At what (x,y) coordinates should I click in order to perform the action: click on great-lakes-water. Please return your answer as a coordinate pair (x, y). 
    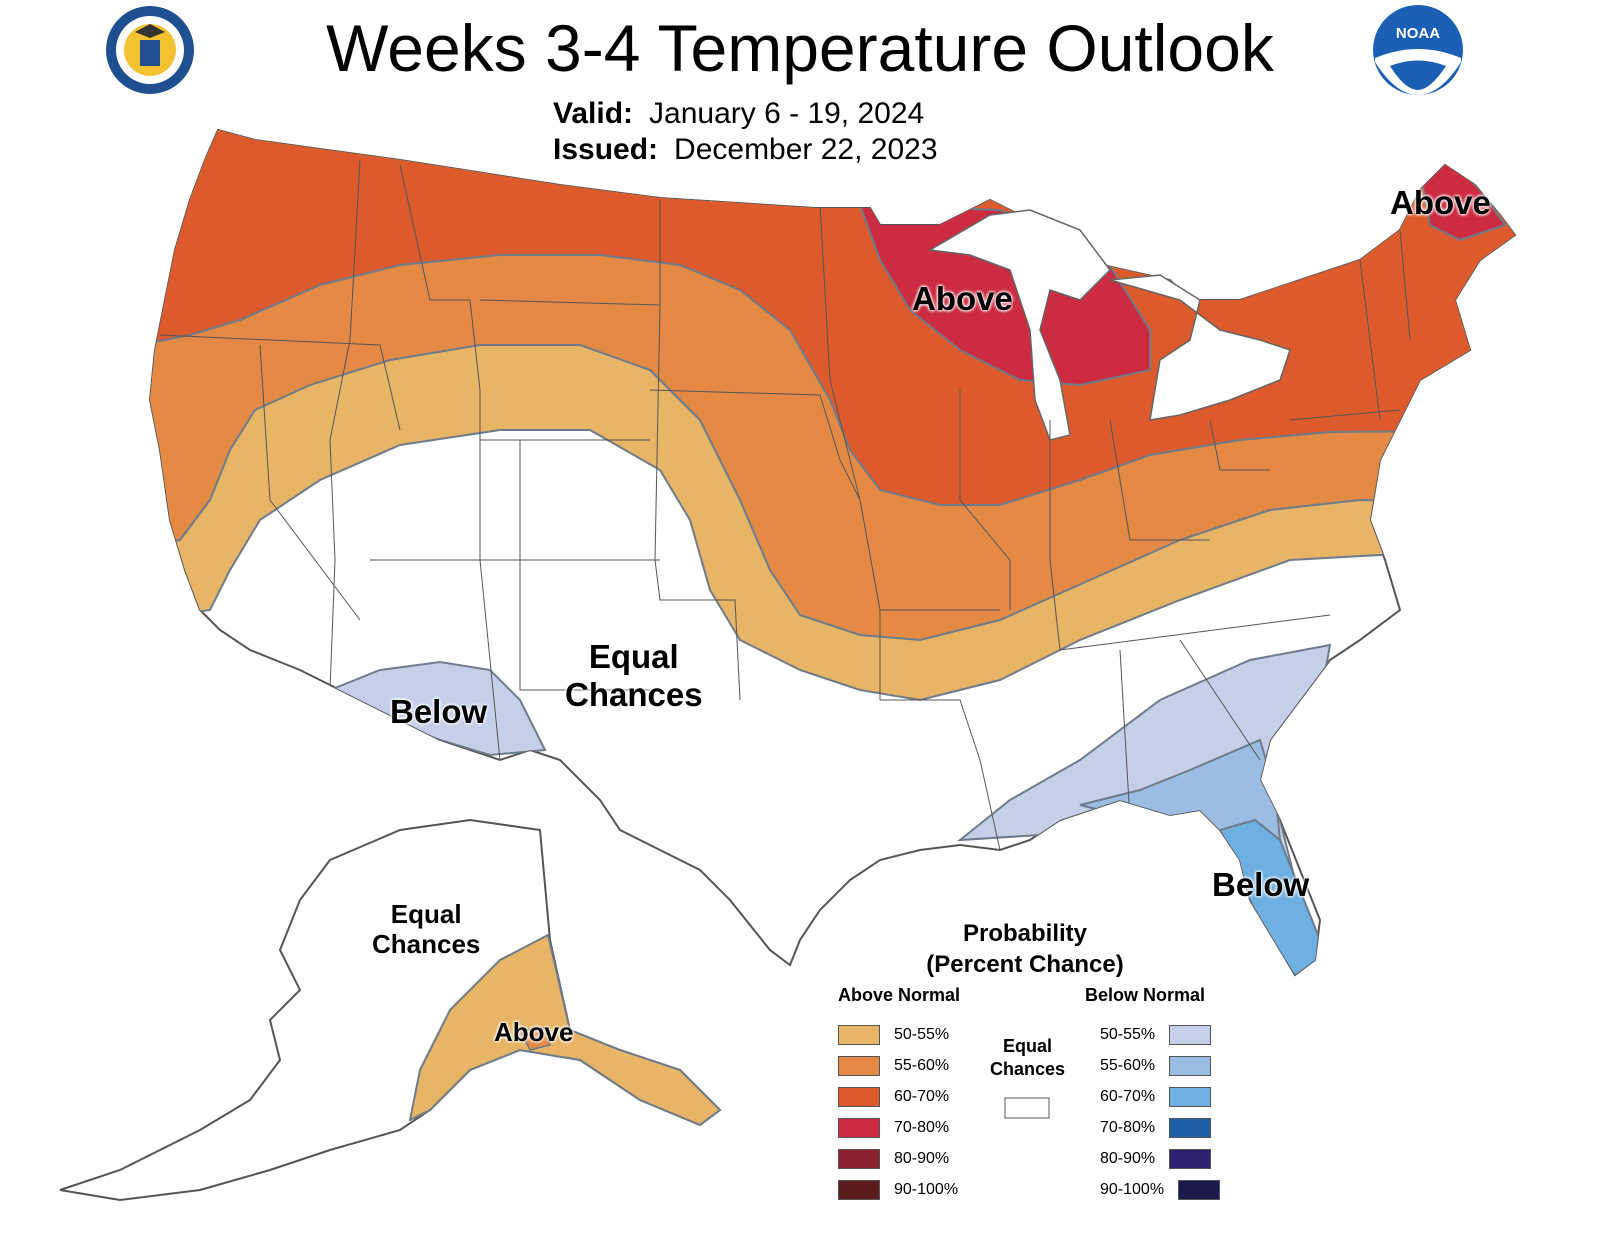
    Looking at the image, I should click on (1109, 325).